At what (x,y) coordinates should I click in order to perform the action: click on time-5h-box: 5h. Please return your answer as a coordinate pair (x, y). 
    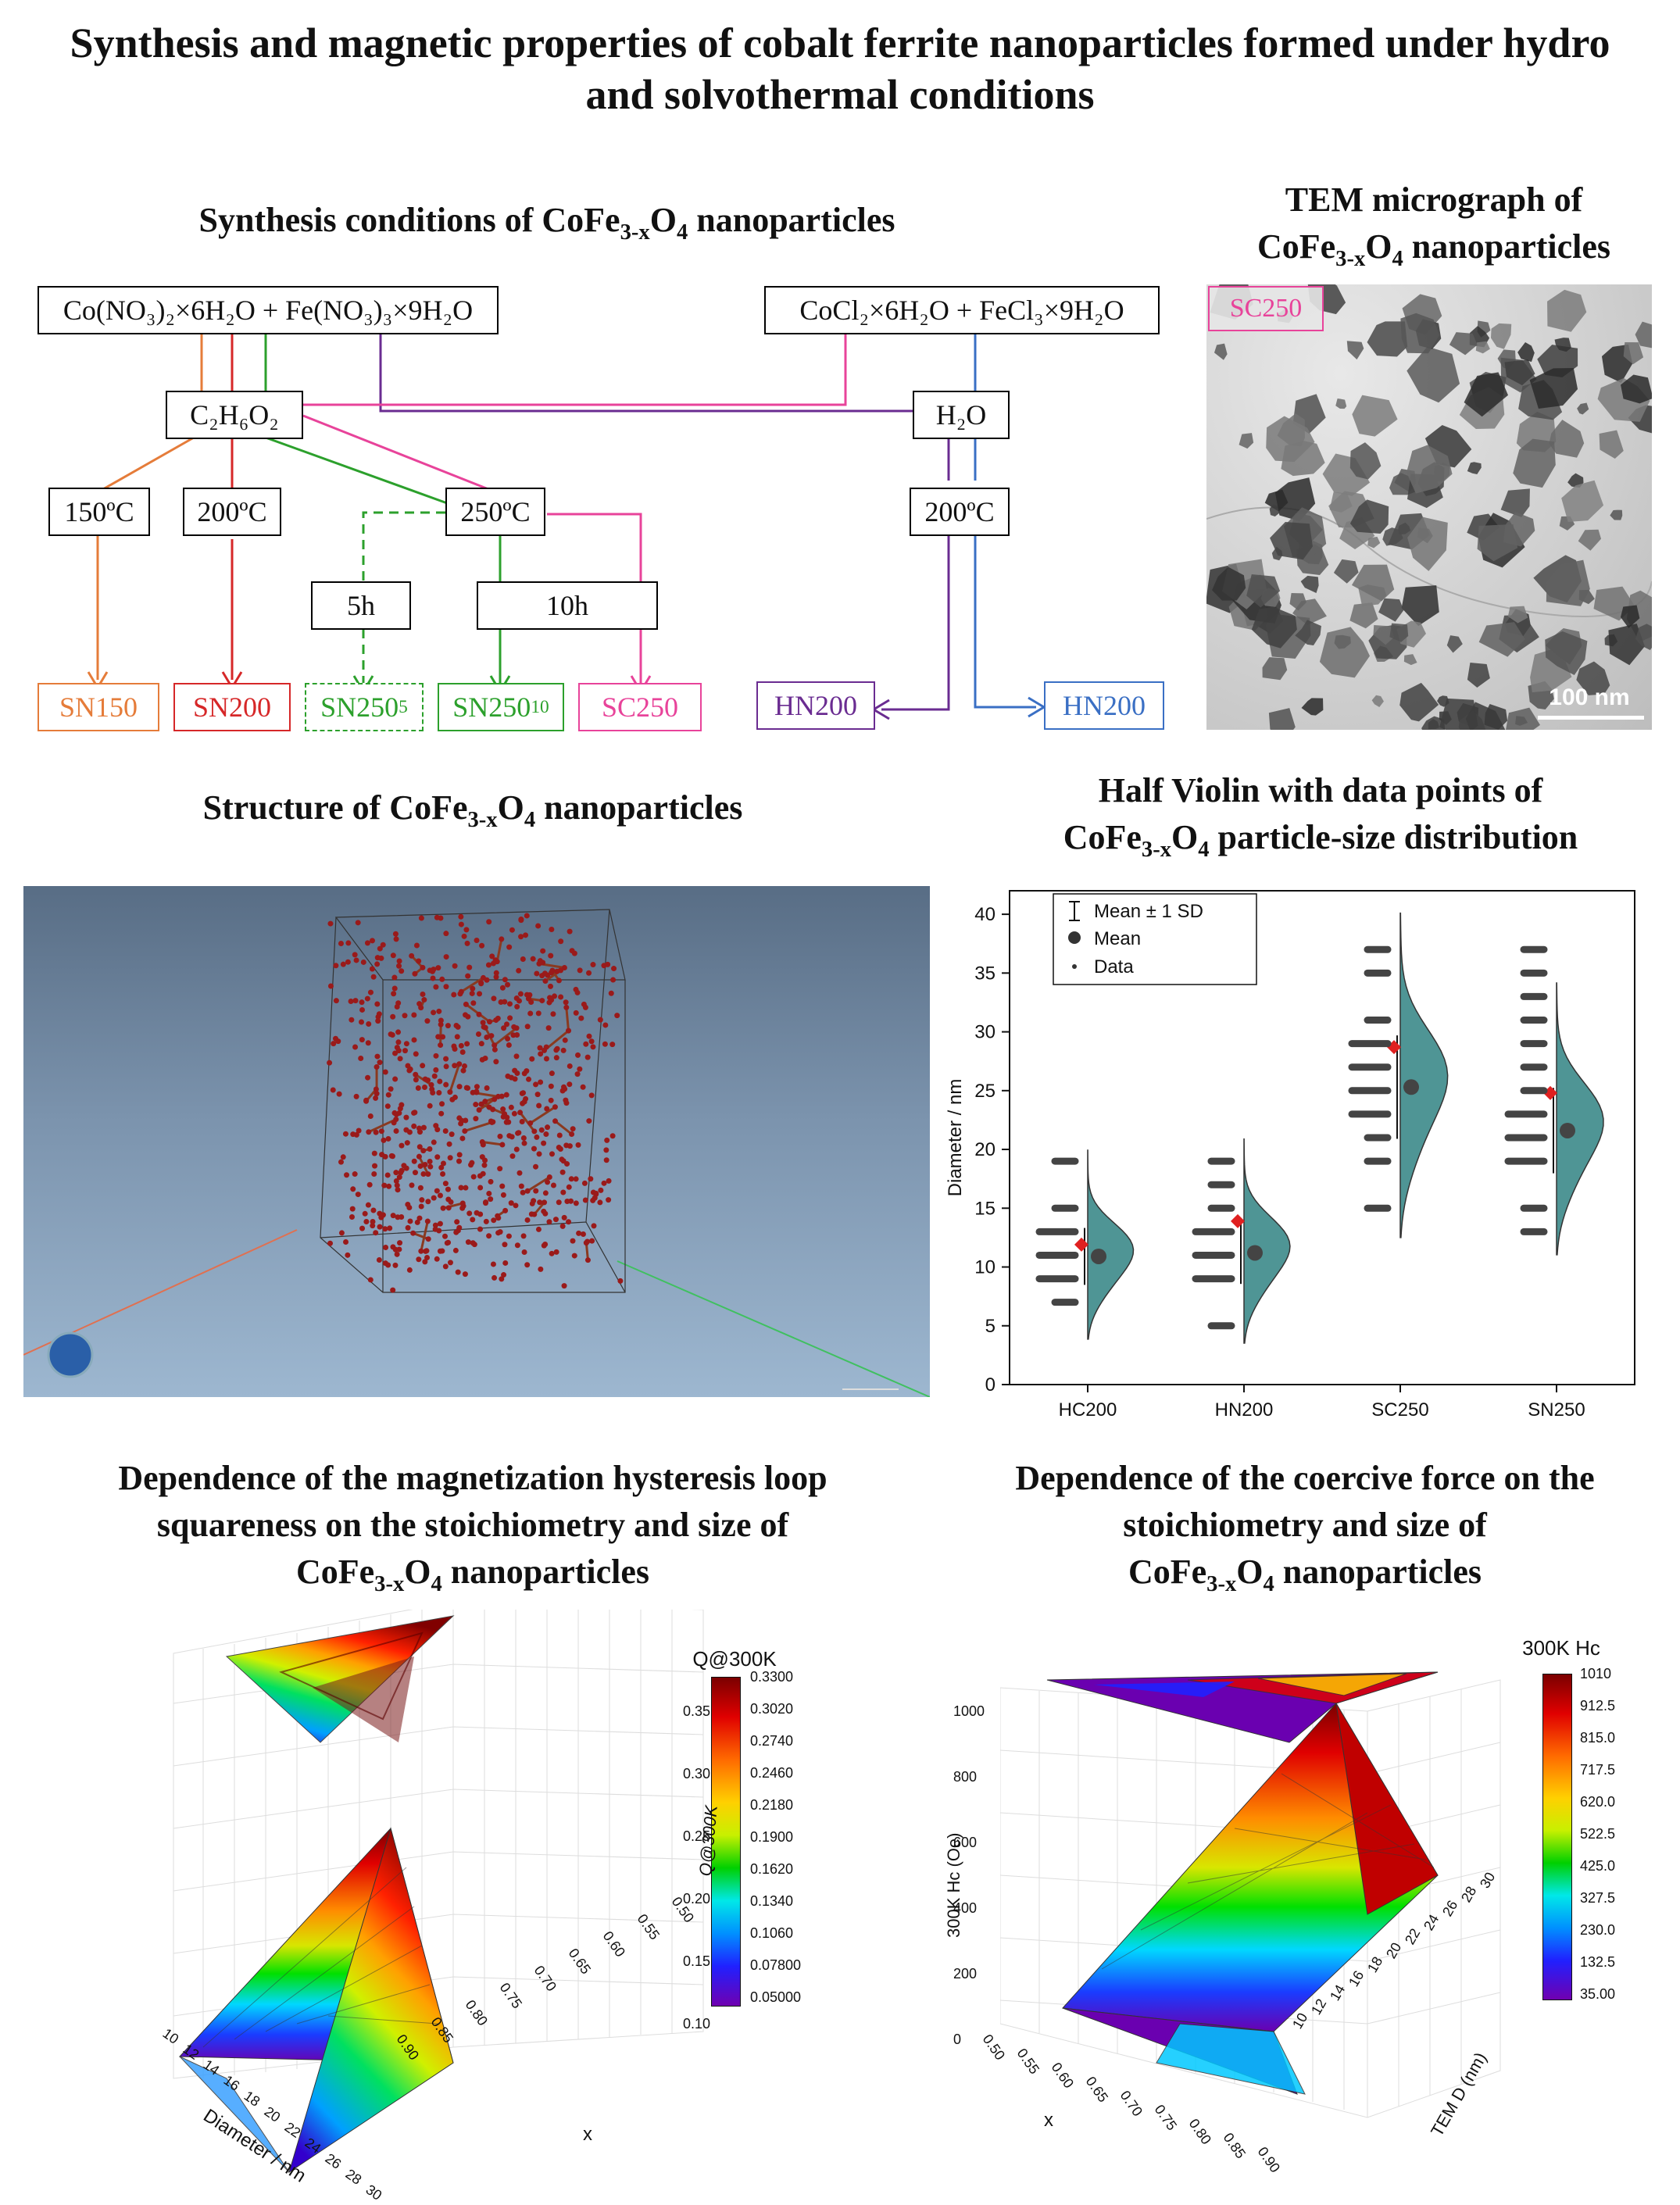
    Looking at the image, I should click on (361, 605).